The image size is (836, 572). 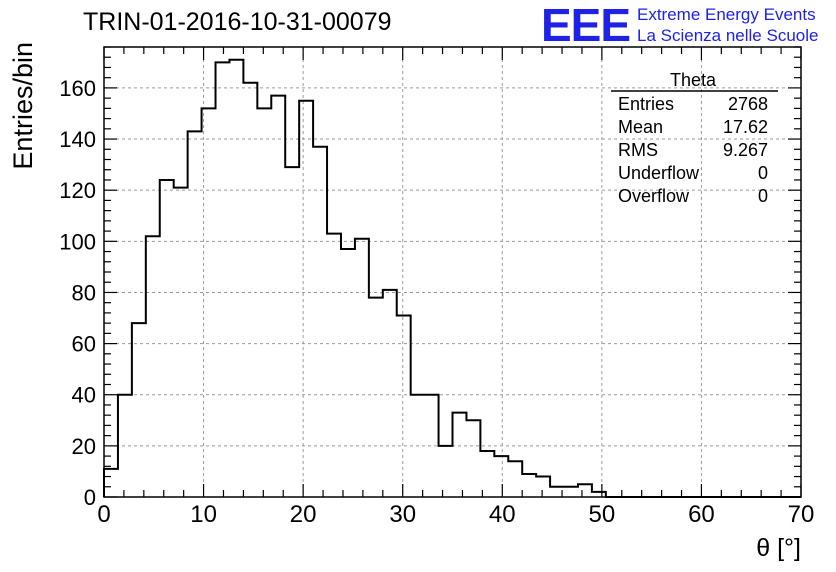 I want to click on x-tick-label: 50, so click(x=602, y=514).